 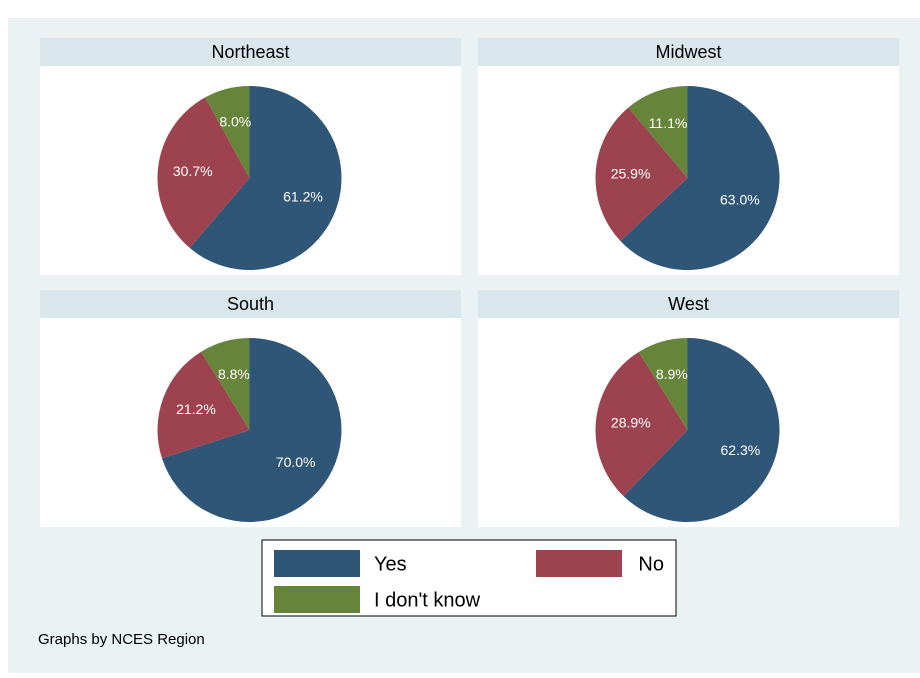 What do you see at coordinates (303, 196) in the screenshot?
I see `slice-label: 61.2%` at bounding box center [303, 196].